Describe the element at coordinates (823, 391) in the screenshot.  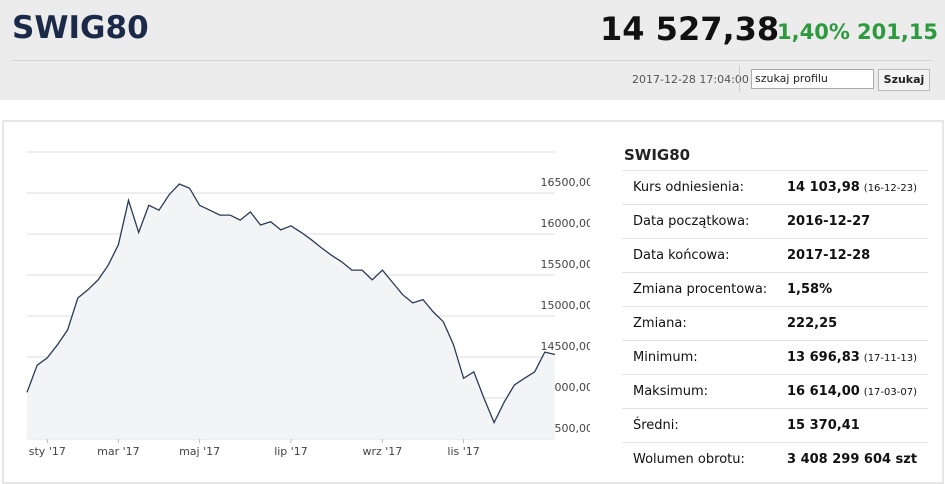
I see `stat-value: 16 614,00` at that location.